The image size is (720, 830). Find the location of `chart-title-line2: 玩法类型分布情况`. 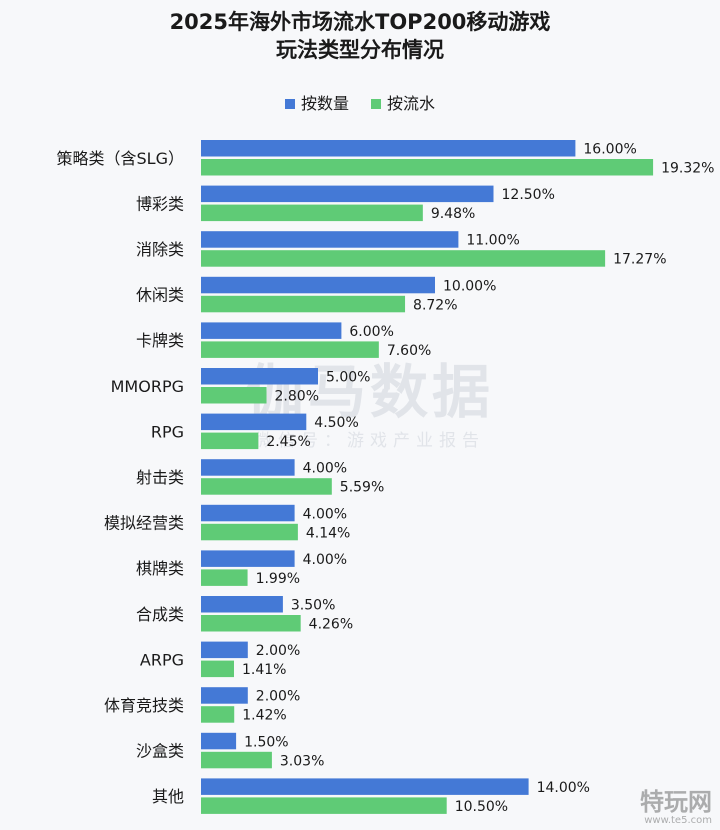

chart-title-line2: 玩法类型分布情况 is located at coordinates (360, 50).